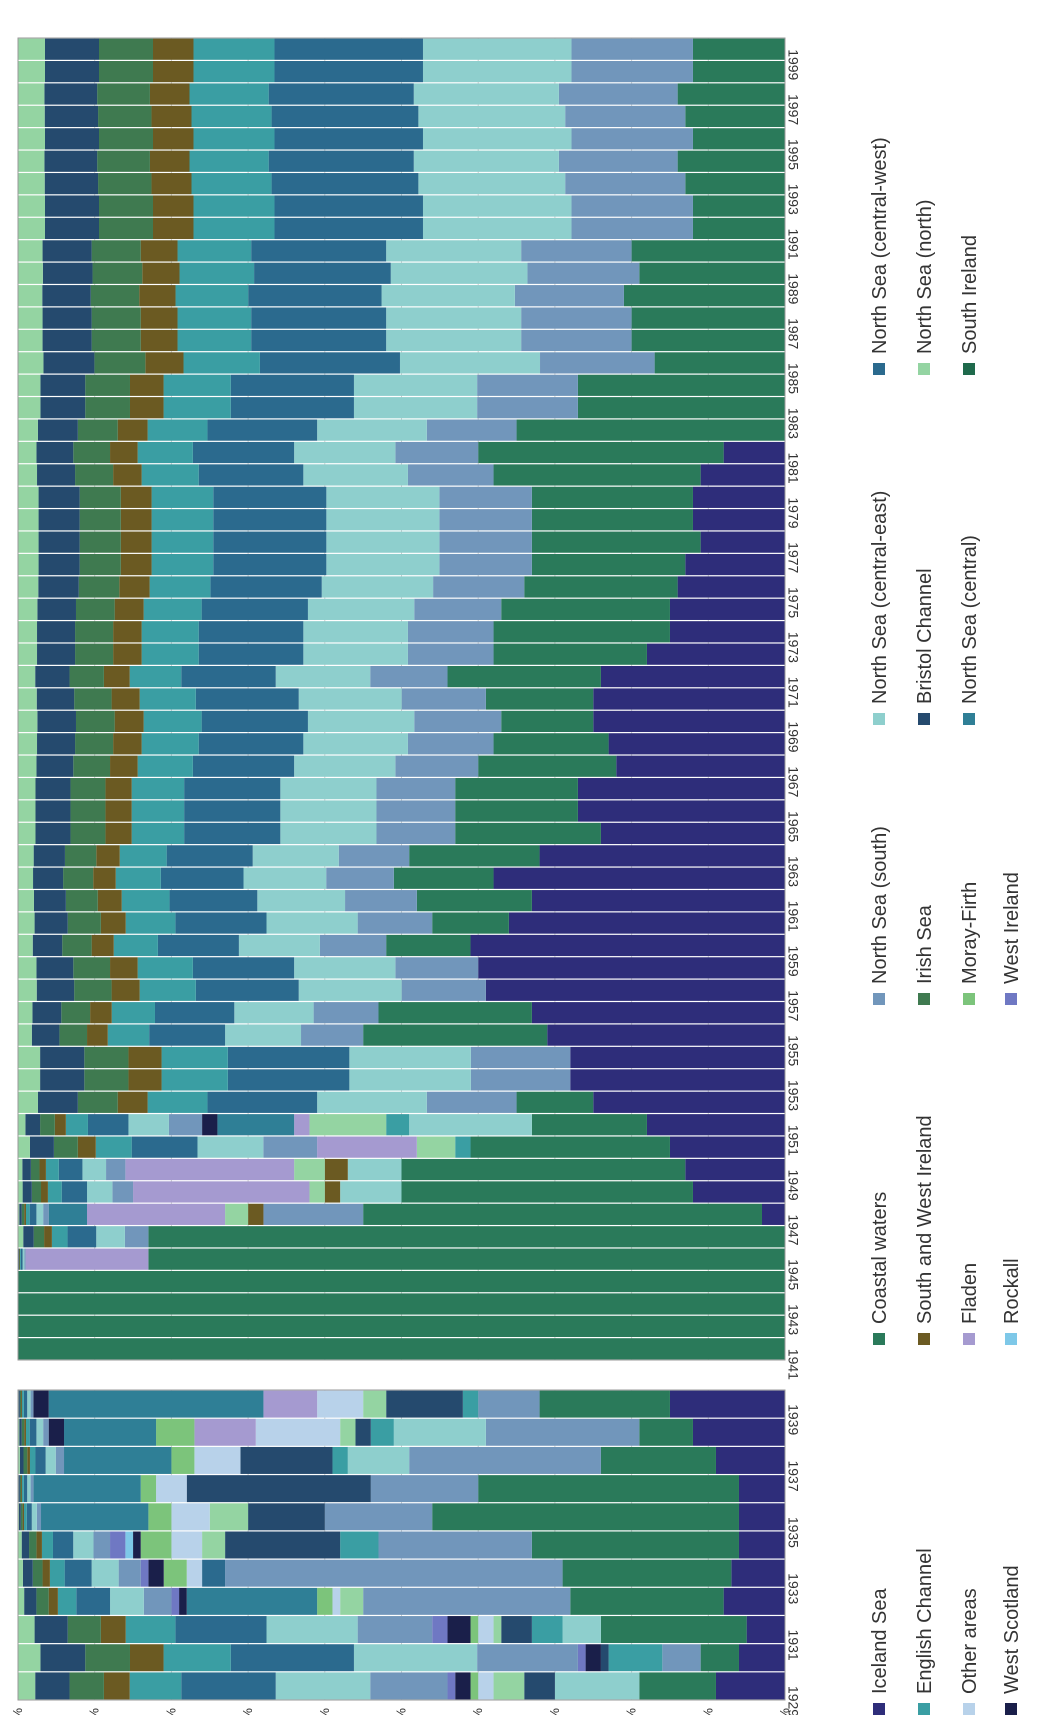 This screenshot has height=1720, width=1043. I want to click on panel2-bar-1998, so click(173, 71).